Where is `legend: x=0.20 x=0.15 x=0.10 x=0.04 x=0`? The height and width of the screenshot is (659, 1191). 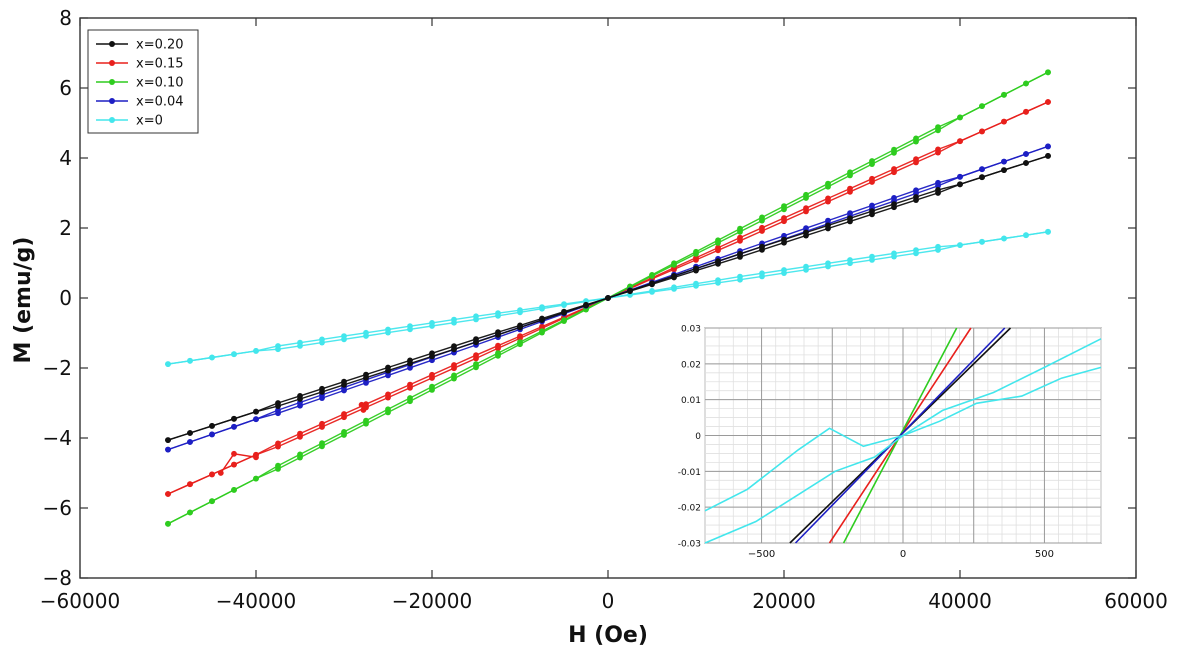
legend: x=0.20 x=0.15 x=0.10 x=0.04 x=0 is located at coordinates (143, 81).